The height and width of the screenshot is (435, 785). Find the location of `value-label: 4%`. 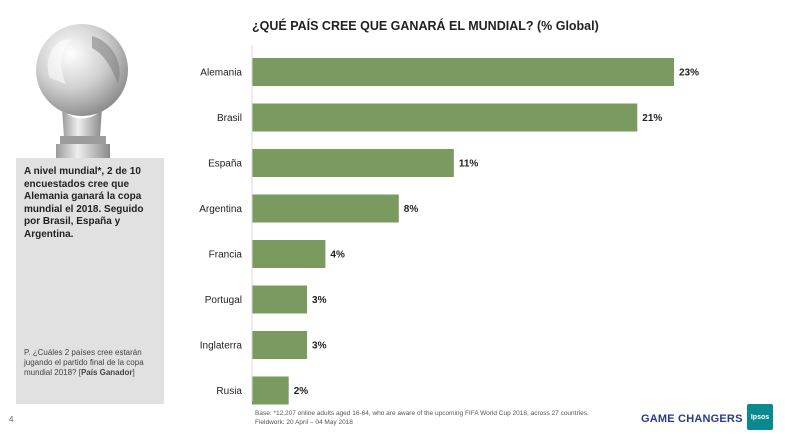

value-label: 4% is located at coordinates (337, 255).